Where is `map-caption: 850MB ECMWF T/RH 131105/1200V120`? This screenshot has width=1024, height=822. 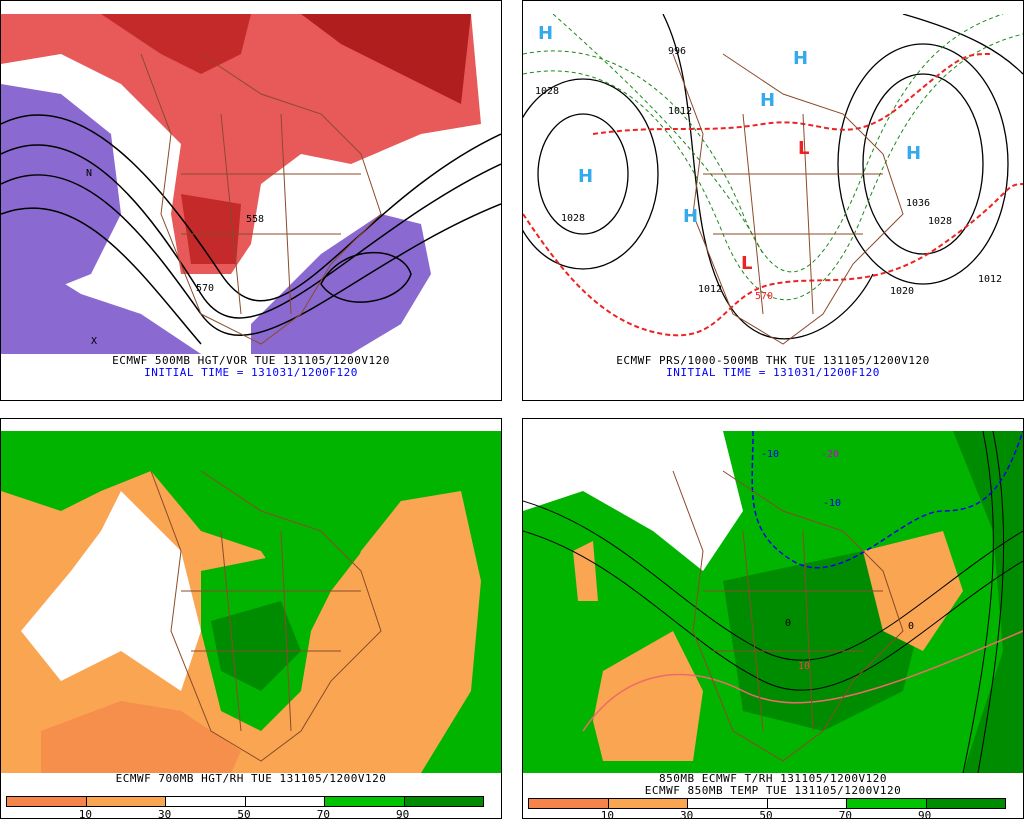 map-caption: 850MB ECMWF T/RH 131105/1200V120 is located at coordinates (773, 778).